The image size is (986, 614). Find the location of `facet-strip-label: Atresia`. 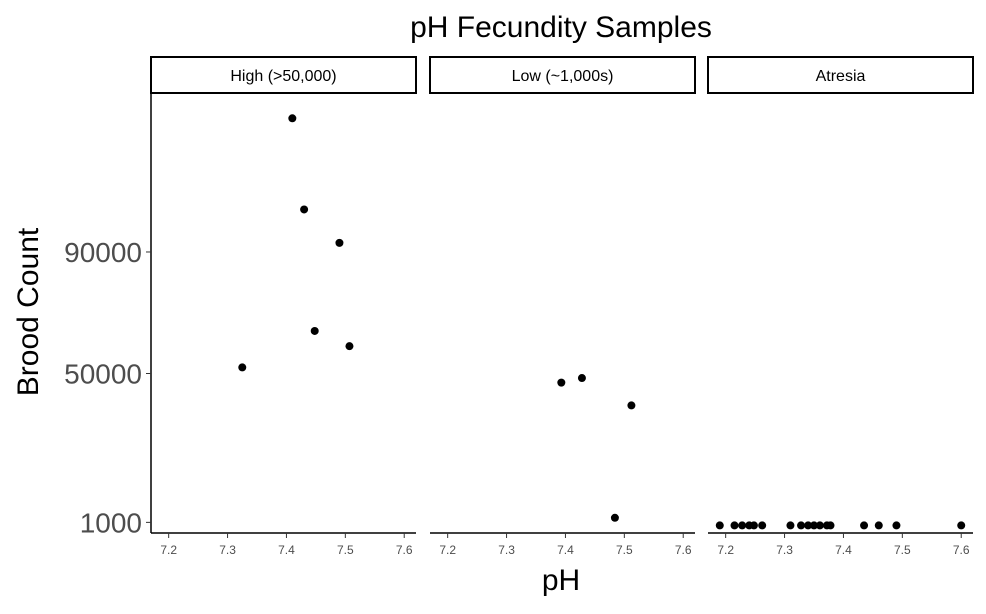

facet-strip-label: Atresia is located at coordinates (841, 76).